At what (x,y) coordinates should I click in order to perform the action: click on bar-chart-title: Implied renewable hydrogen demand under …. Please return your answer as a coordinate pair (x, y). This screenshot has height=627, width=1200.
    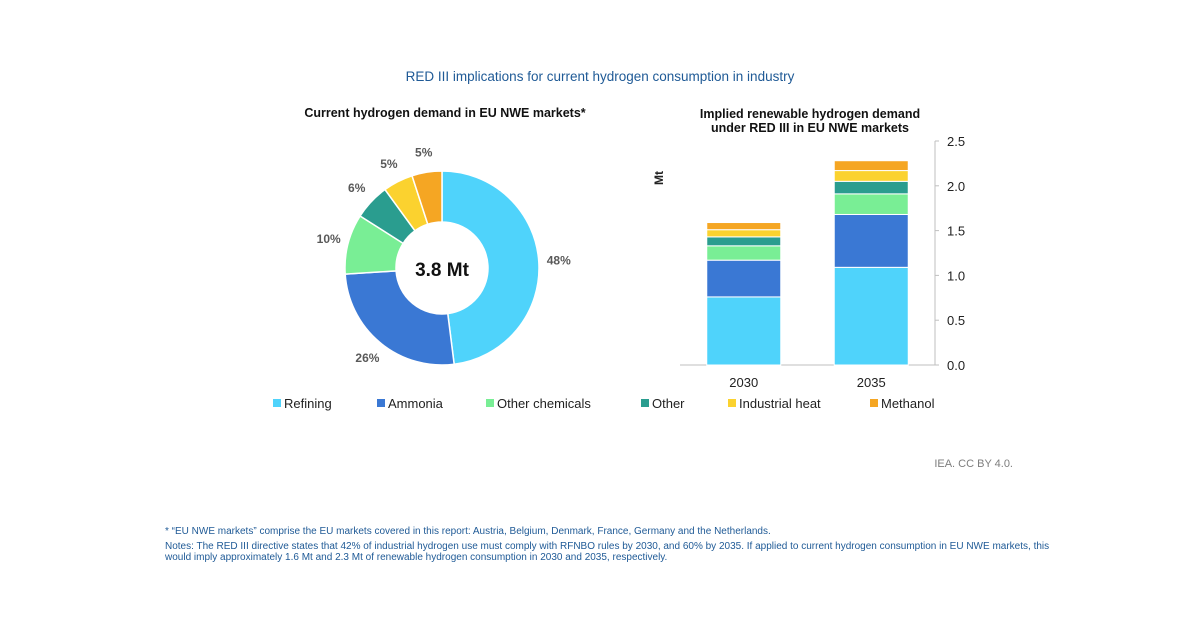
    Looking at the image, I should click on (810, 121).